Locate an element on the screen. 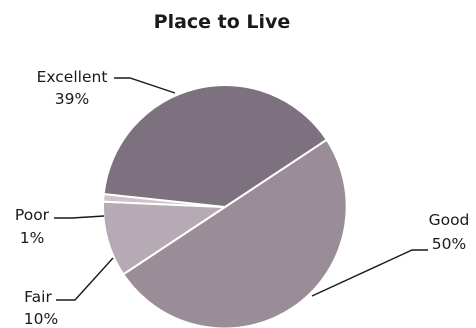  chart-title: Place to Live is located at coordinates (222, 22).